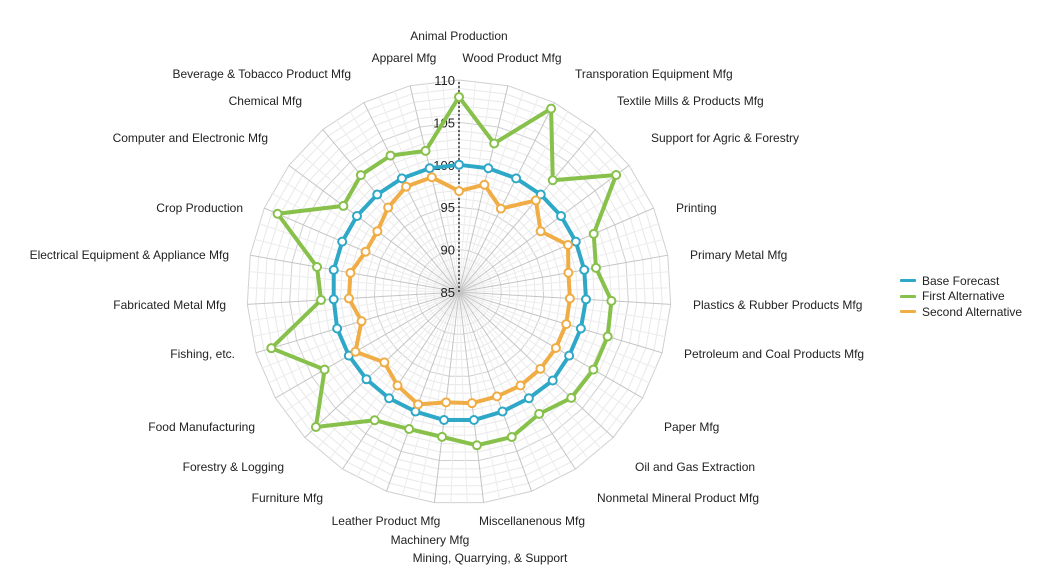 The image size is (1051, 581). What do you see at coordinates (654, 74) in the screenshot?
I see `category-label: Transporation Equipment Mfg` at bounding box center [654, 74].